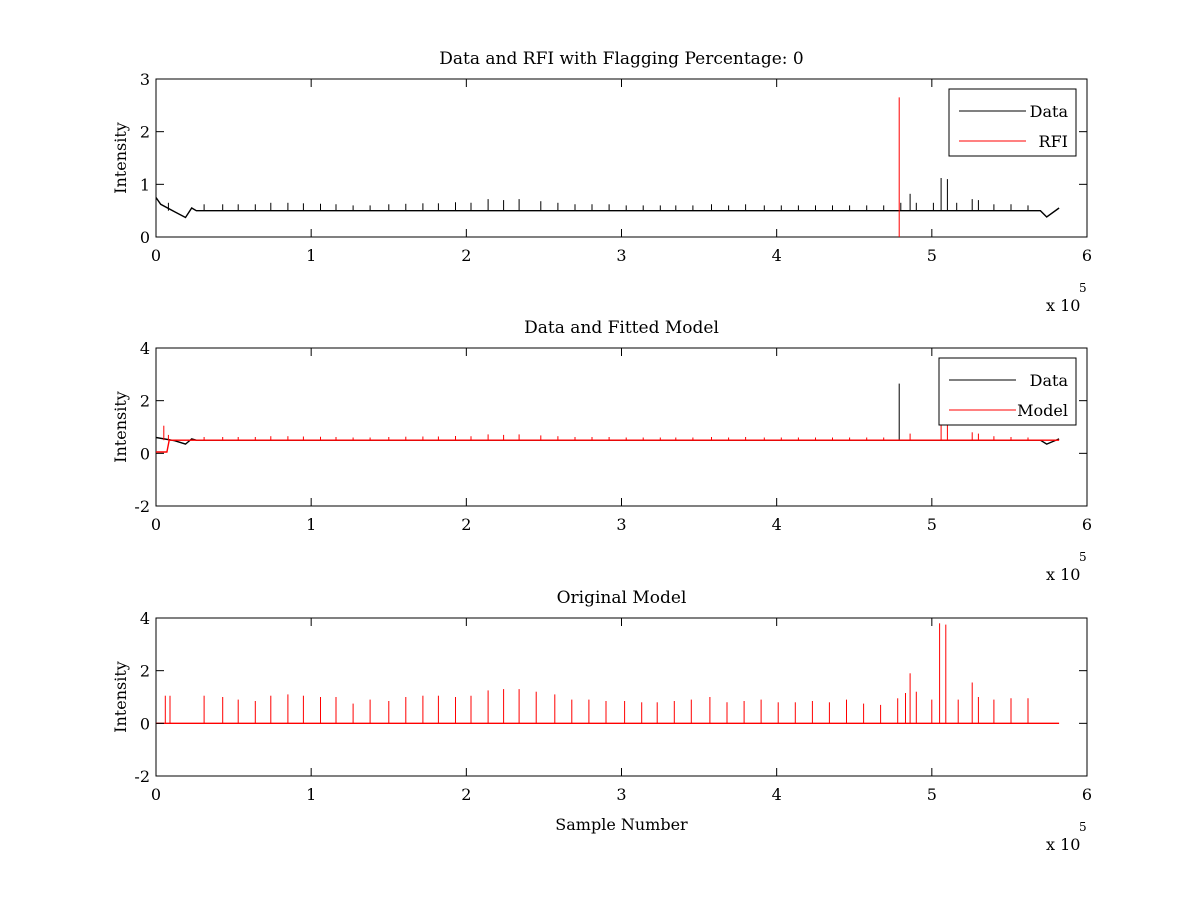  What do you see at coordinates (145, 79) in the screenshot?
I see `y-tick-label: 3` at bounding box center [145, 79].